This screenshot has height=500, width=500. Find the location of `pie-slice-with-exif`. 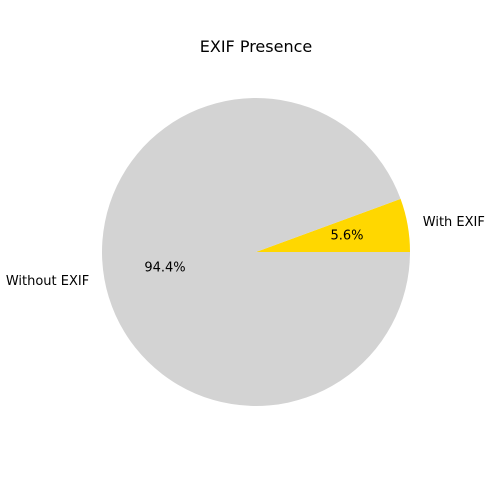

pie-slice-with-exif is located at coordinates (333, 225).